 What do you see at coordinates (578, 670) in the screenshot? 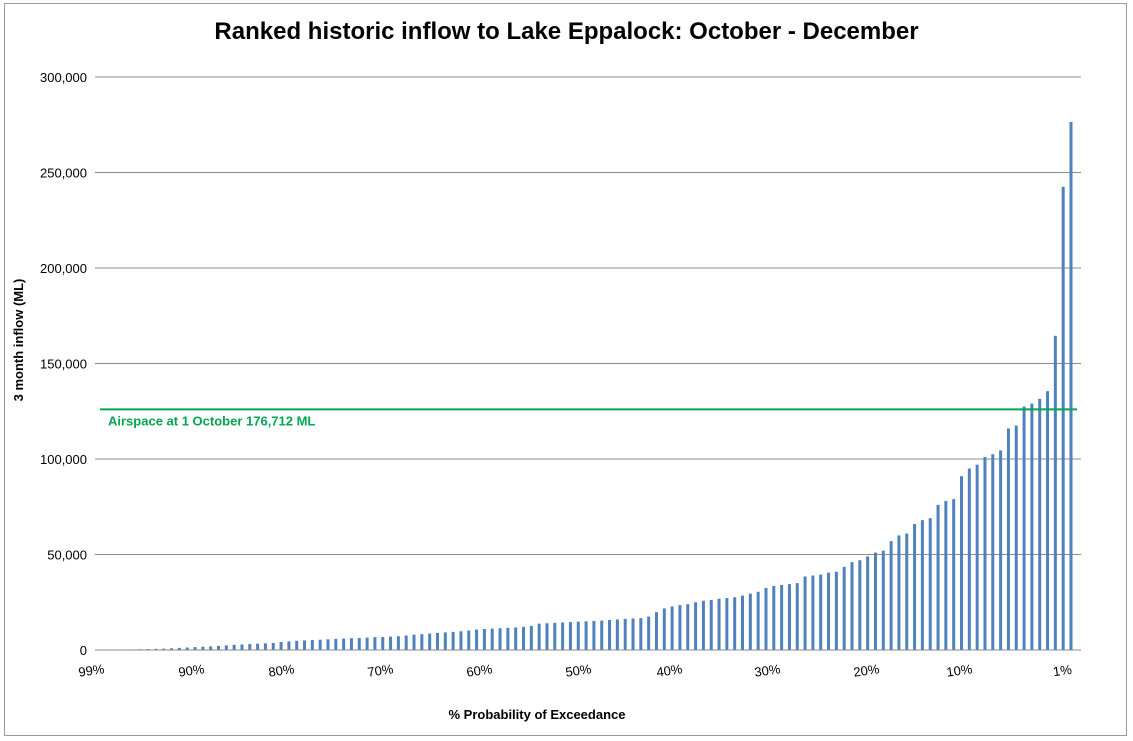
I see `x-tick-label: 50%` at bounding box center [578, 670].